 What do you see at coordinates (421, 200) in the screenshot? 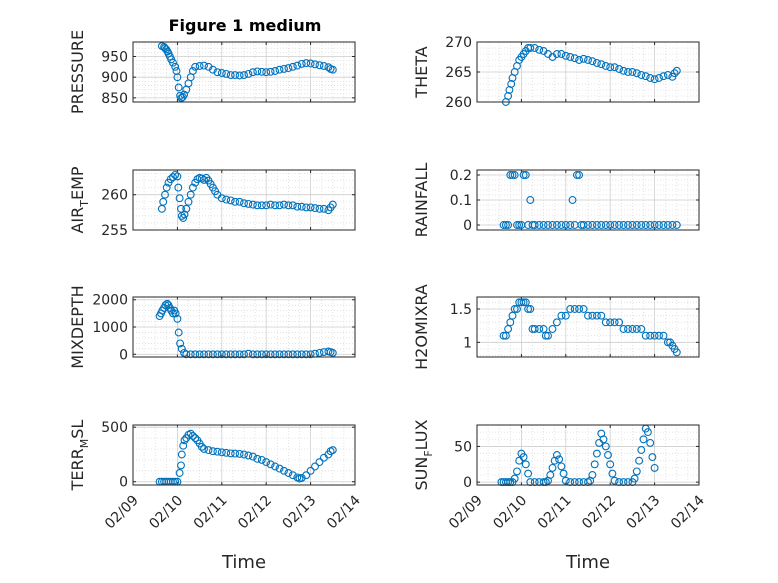
I see `y-axis-label: RAINFALL` at bounding box center [421, 200].